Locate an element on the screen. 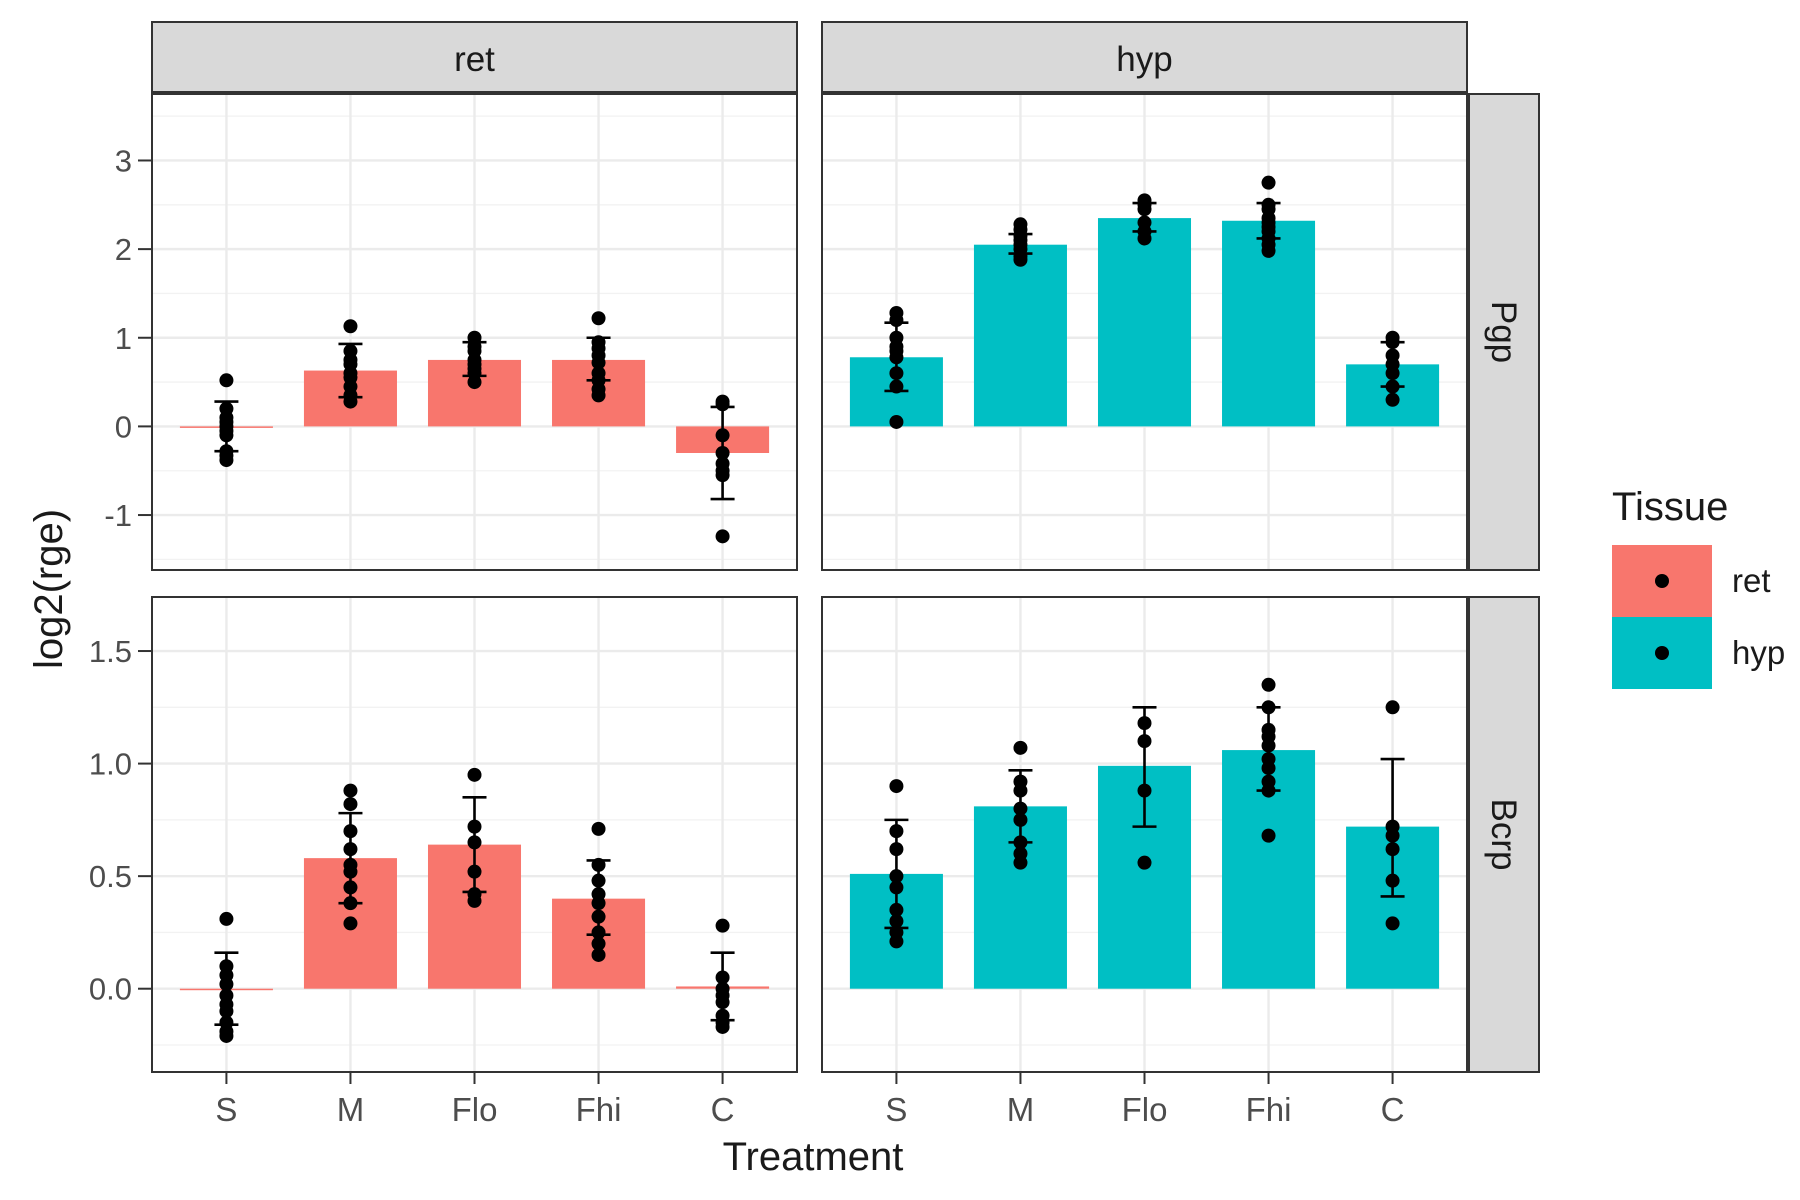 This screenshot has height=1200, width=1800. x-tick-label-Flo: Flo is located at coordinates (1145, 1109).